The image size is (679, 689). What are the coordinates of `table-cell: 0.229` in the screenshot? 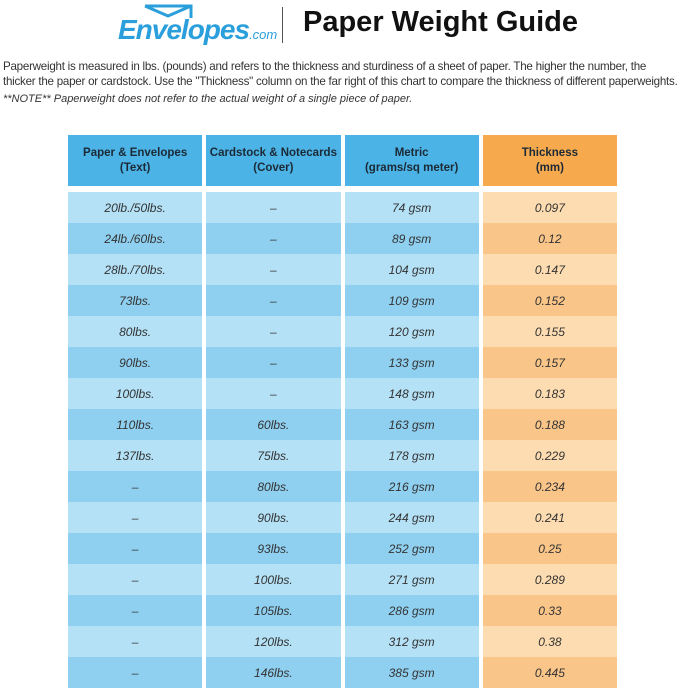 It's located at (549, 455).